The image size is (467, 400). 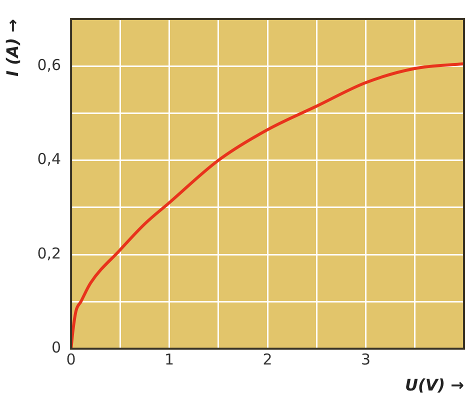 I want to click on x-tick-label: 2, so click(x=267, y=359).